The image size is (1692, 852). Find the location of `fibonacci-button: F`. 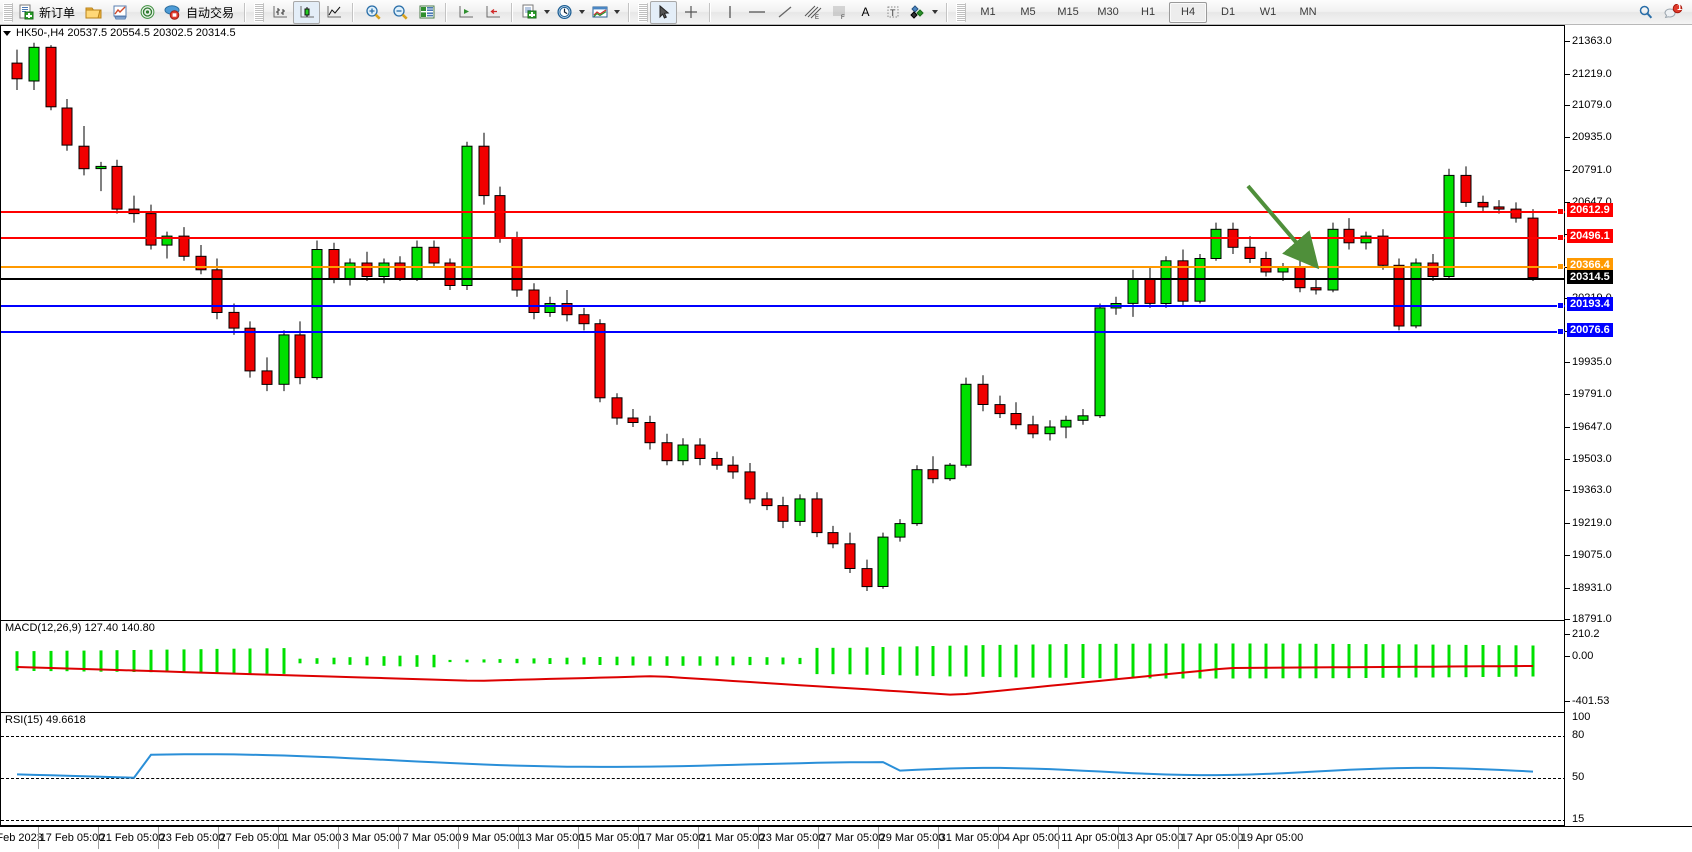

fibonacci-button: F is located at coordinates (838, 12).